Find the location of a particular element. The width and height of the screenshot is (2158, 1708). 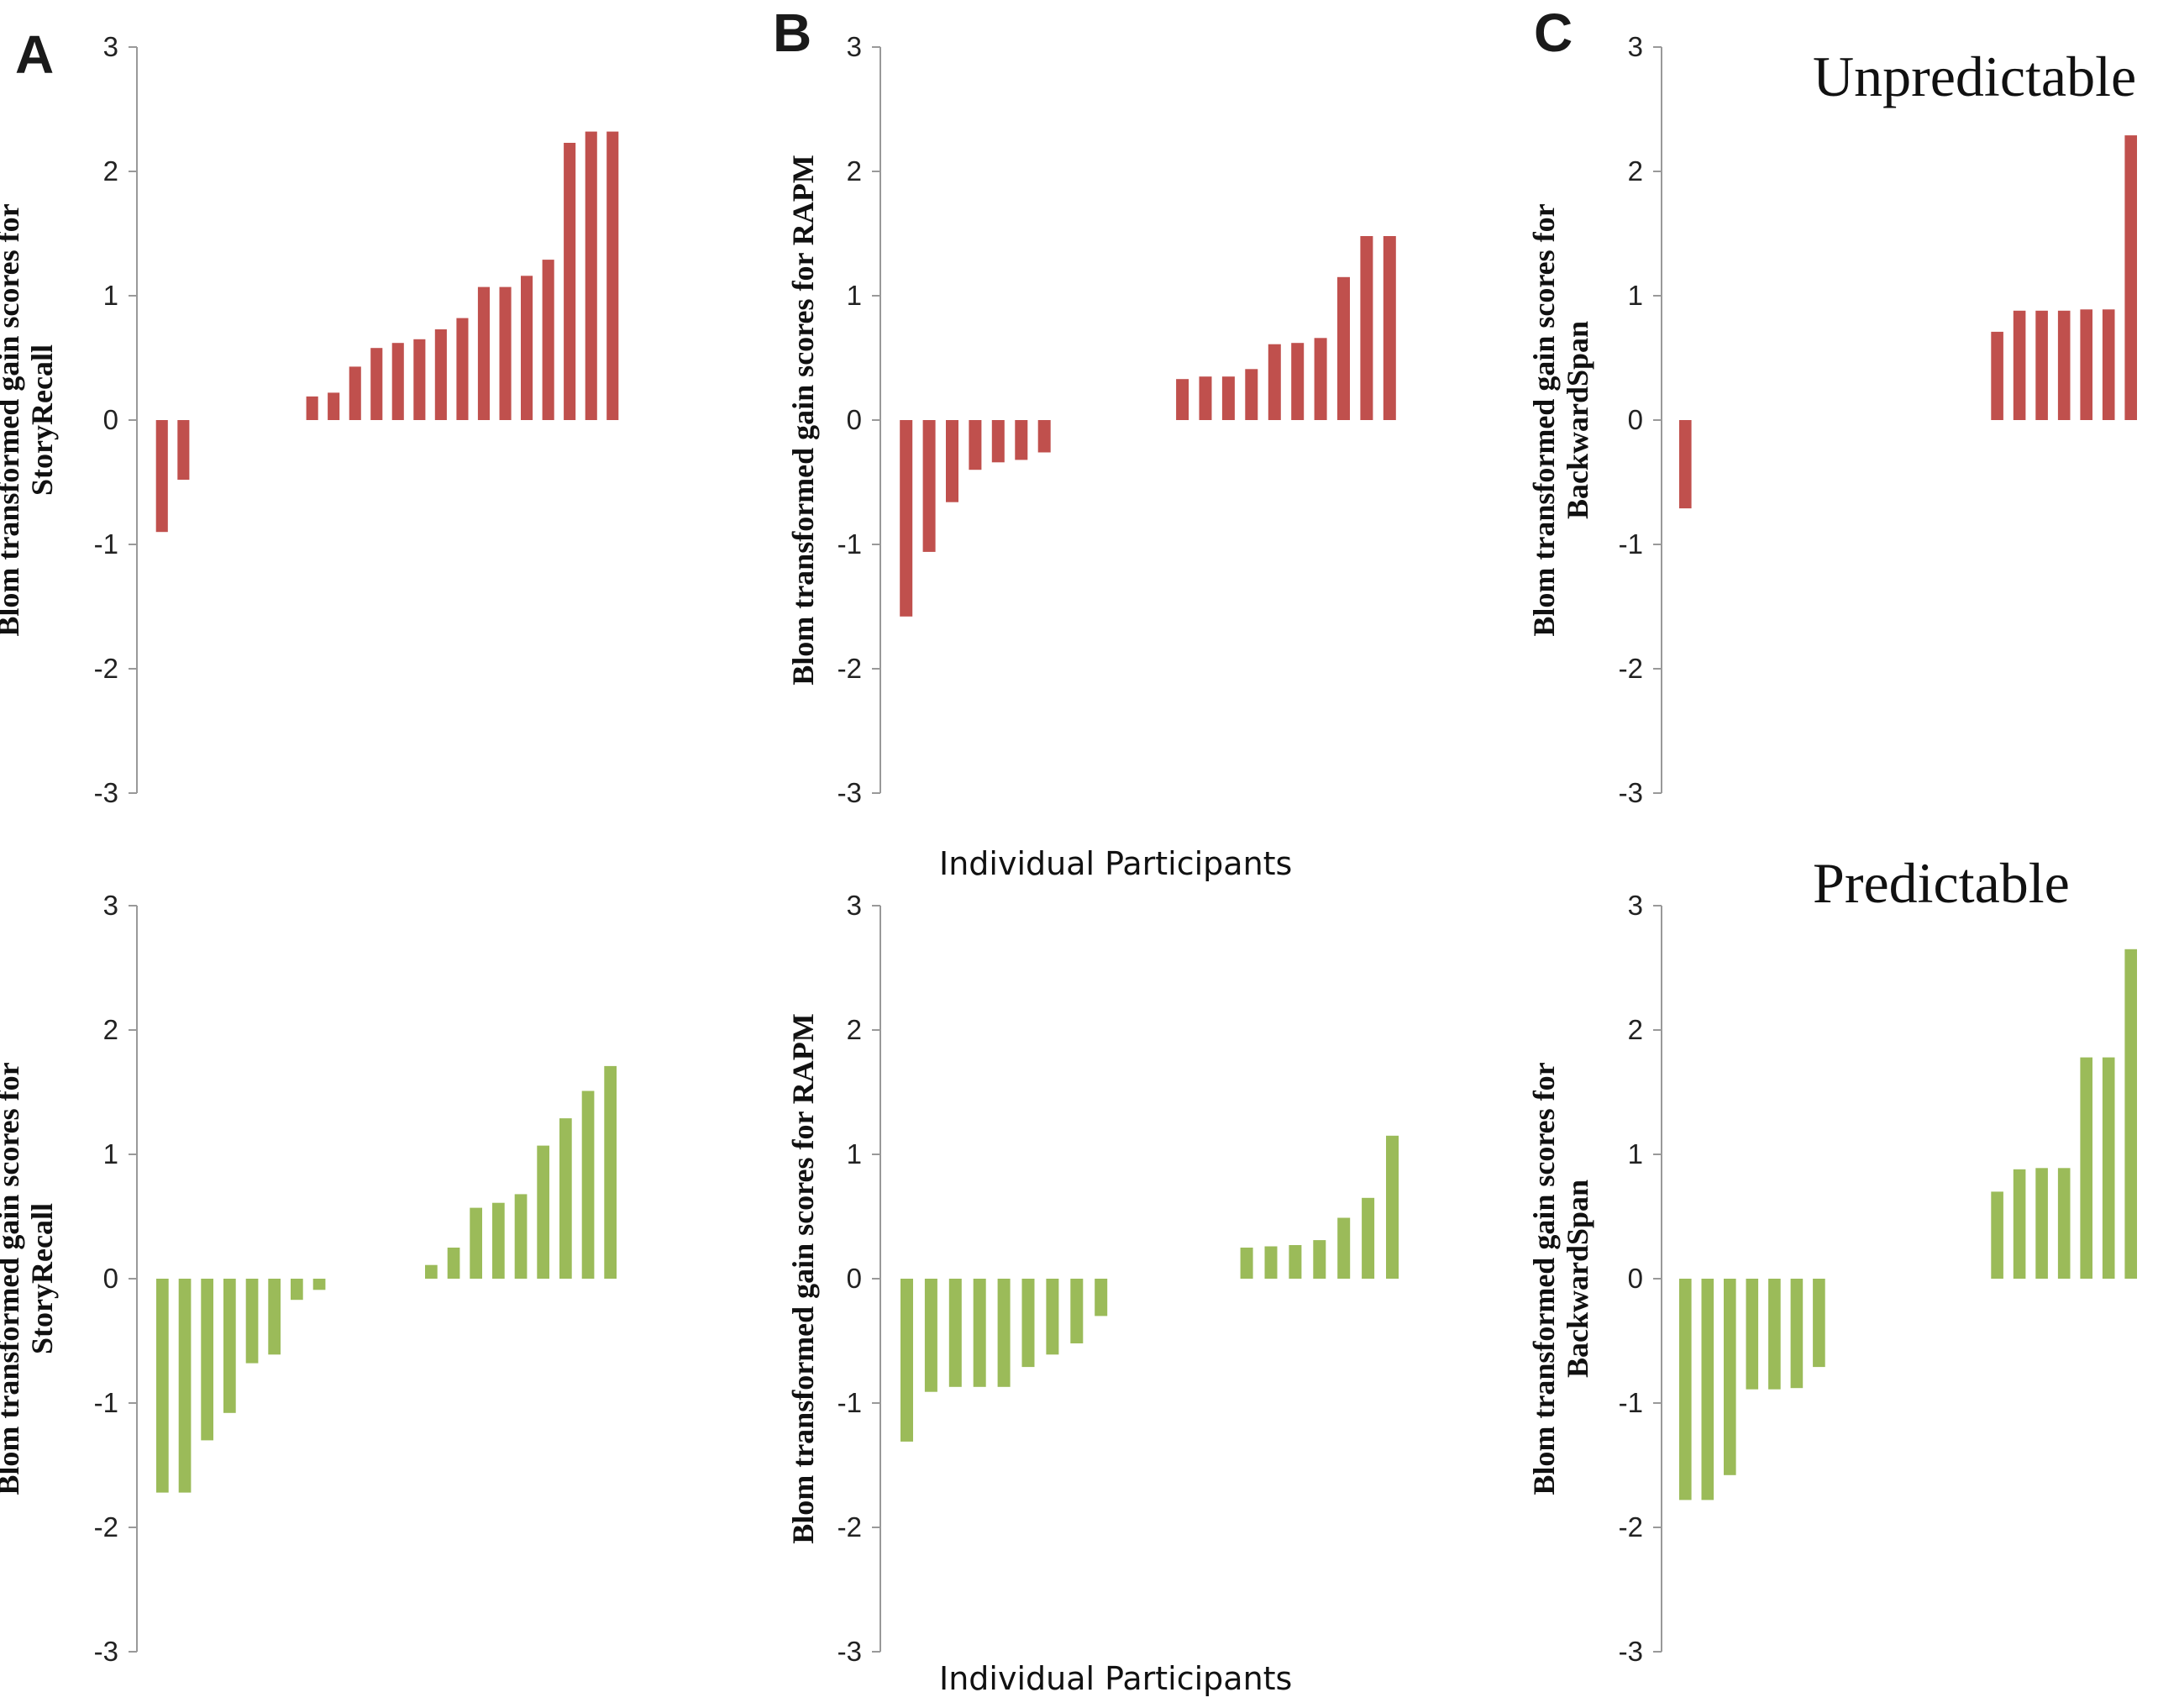

condition-label-unpredictable: Unpredictable is located at coordinates (1975, 76).